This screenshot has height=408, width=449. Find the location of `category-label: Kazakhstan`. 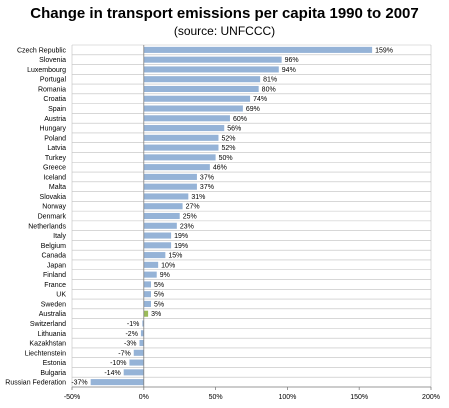

category-label: Kazakhstan is located at coordinates (47, 344).